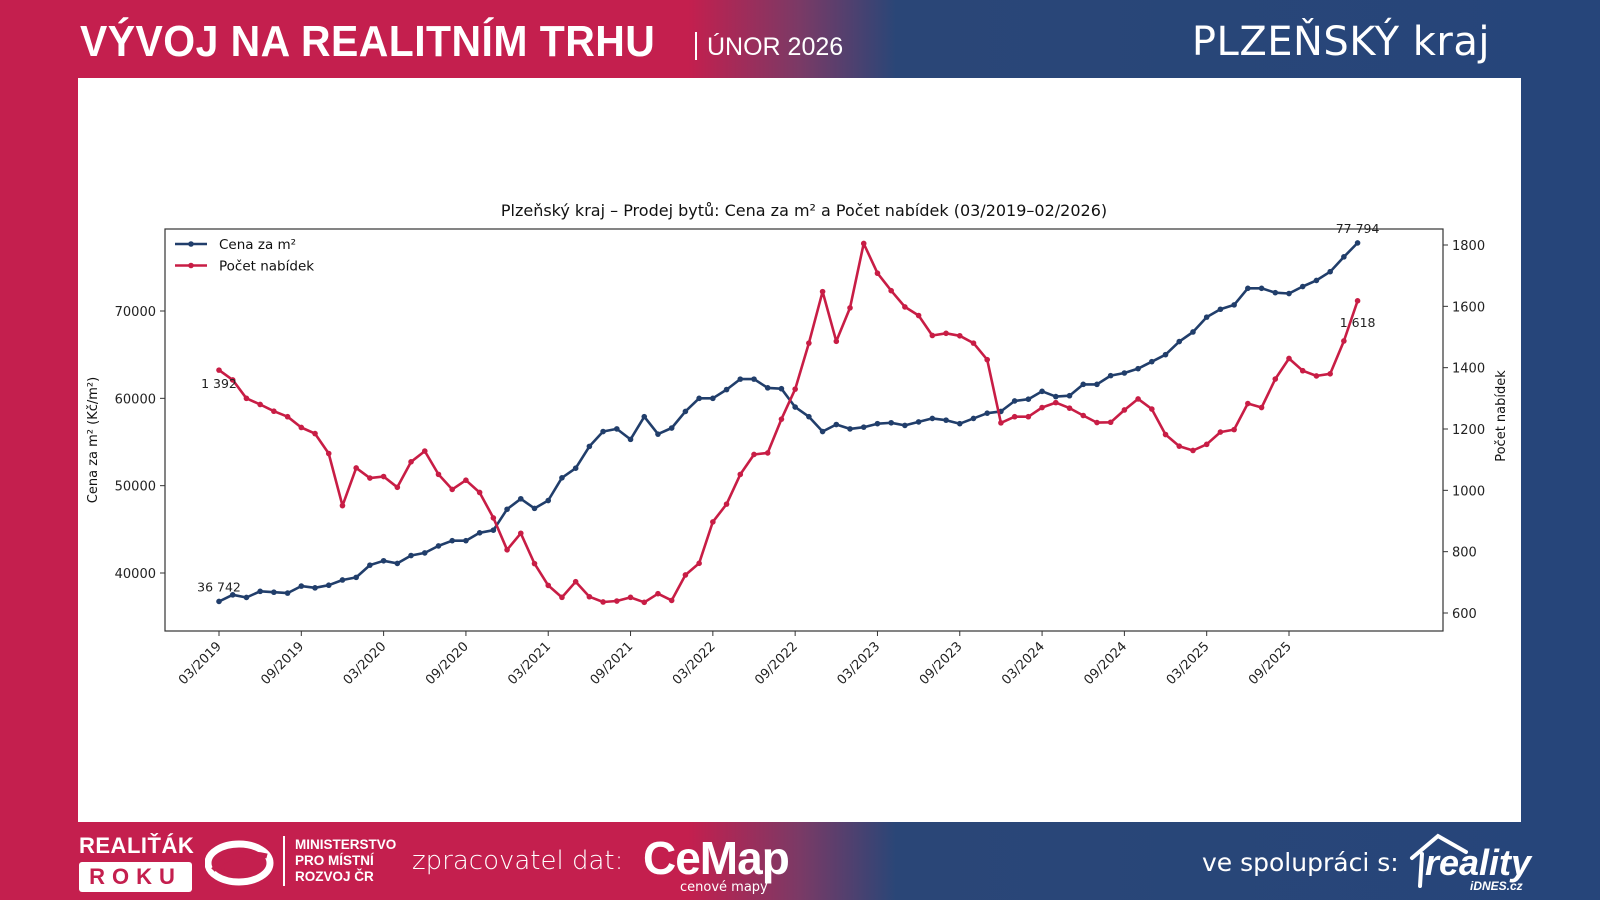 The width and height of the screenshot is (1600, 900). I want to click on x-tick-label: 03/2022, so click(694, 663).